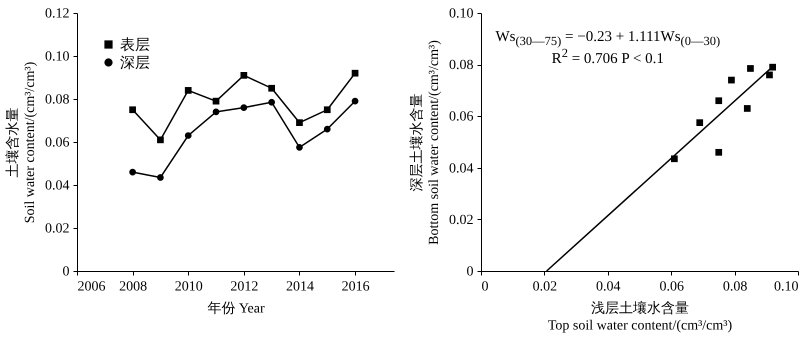 The height and width of the screenshot is (339, 800). I want to click on x-tick-label: 2014, so click(300, 287).